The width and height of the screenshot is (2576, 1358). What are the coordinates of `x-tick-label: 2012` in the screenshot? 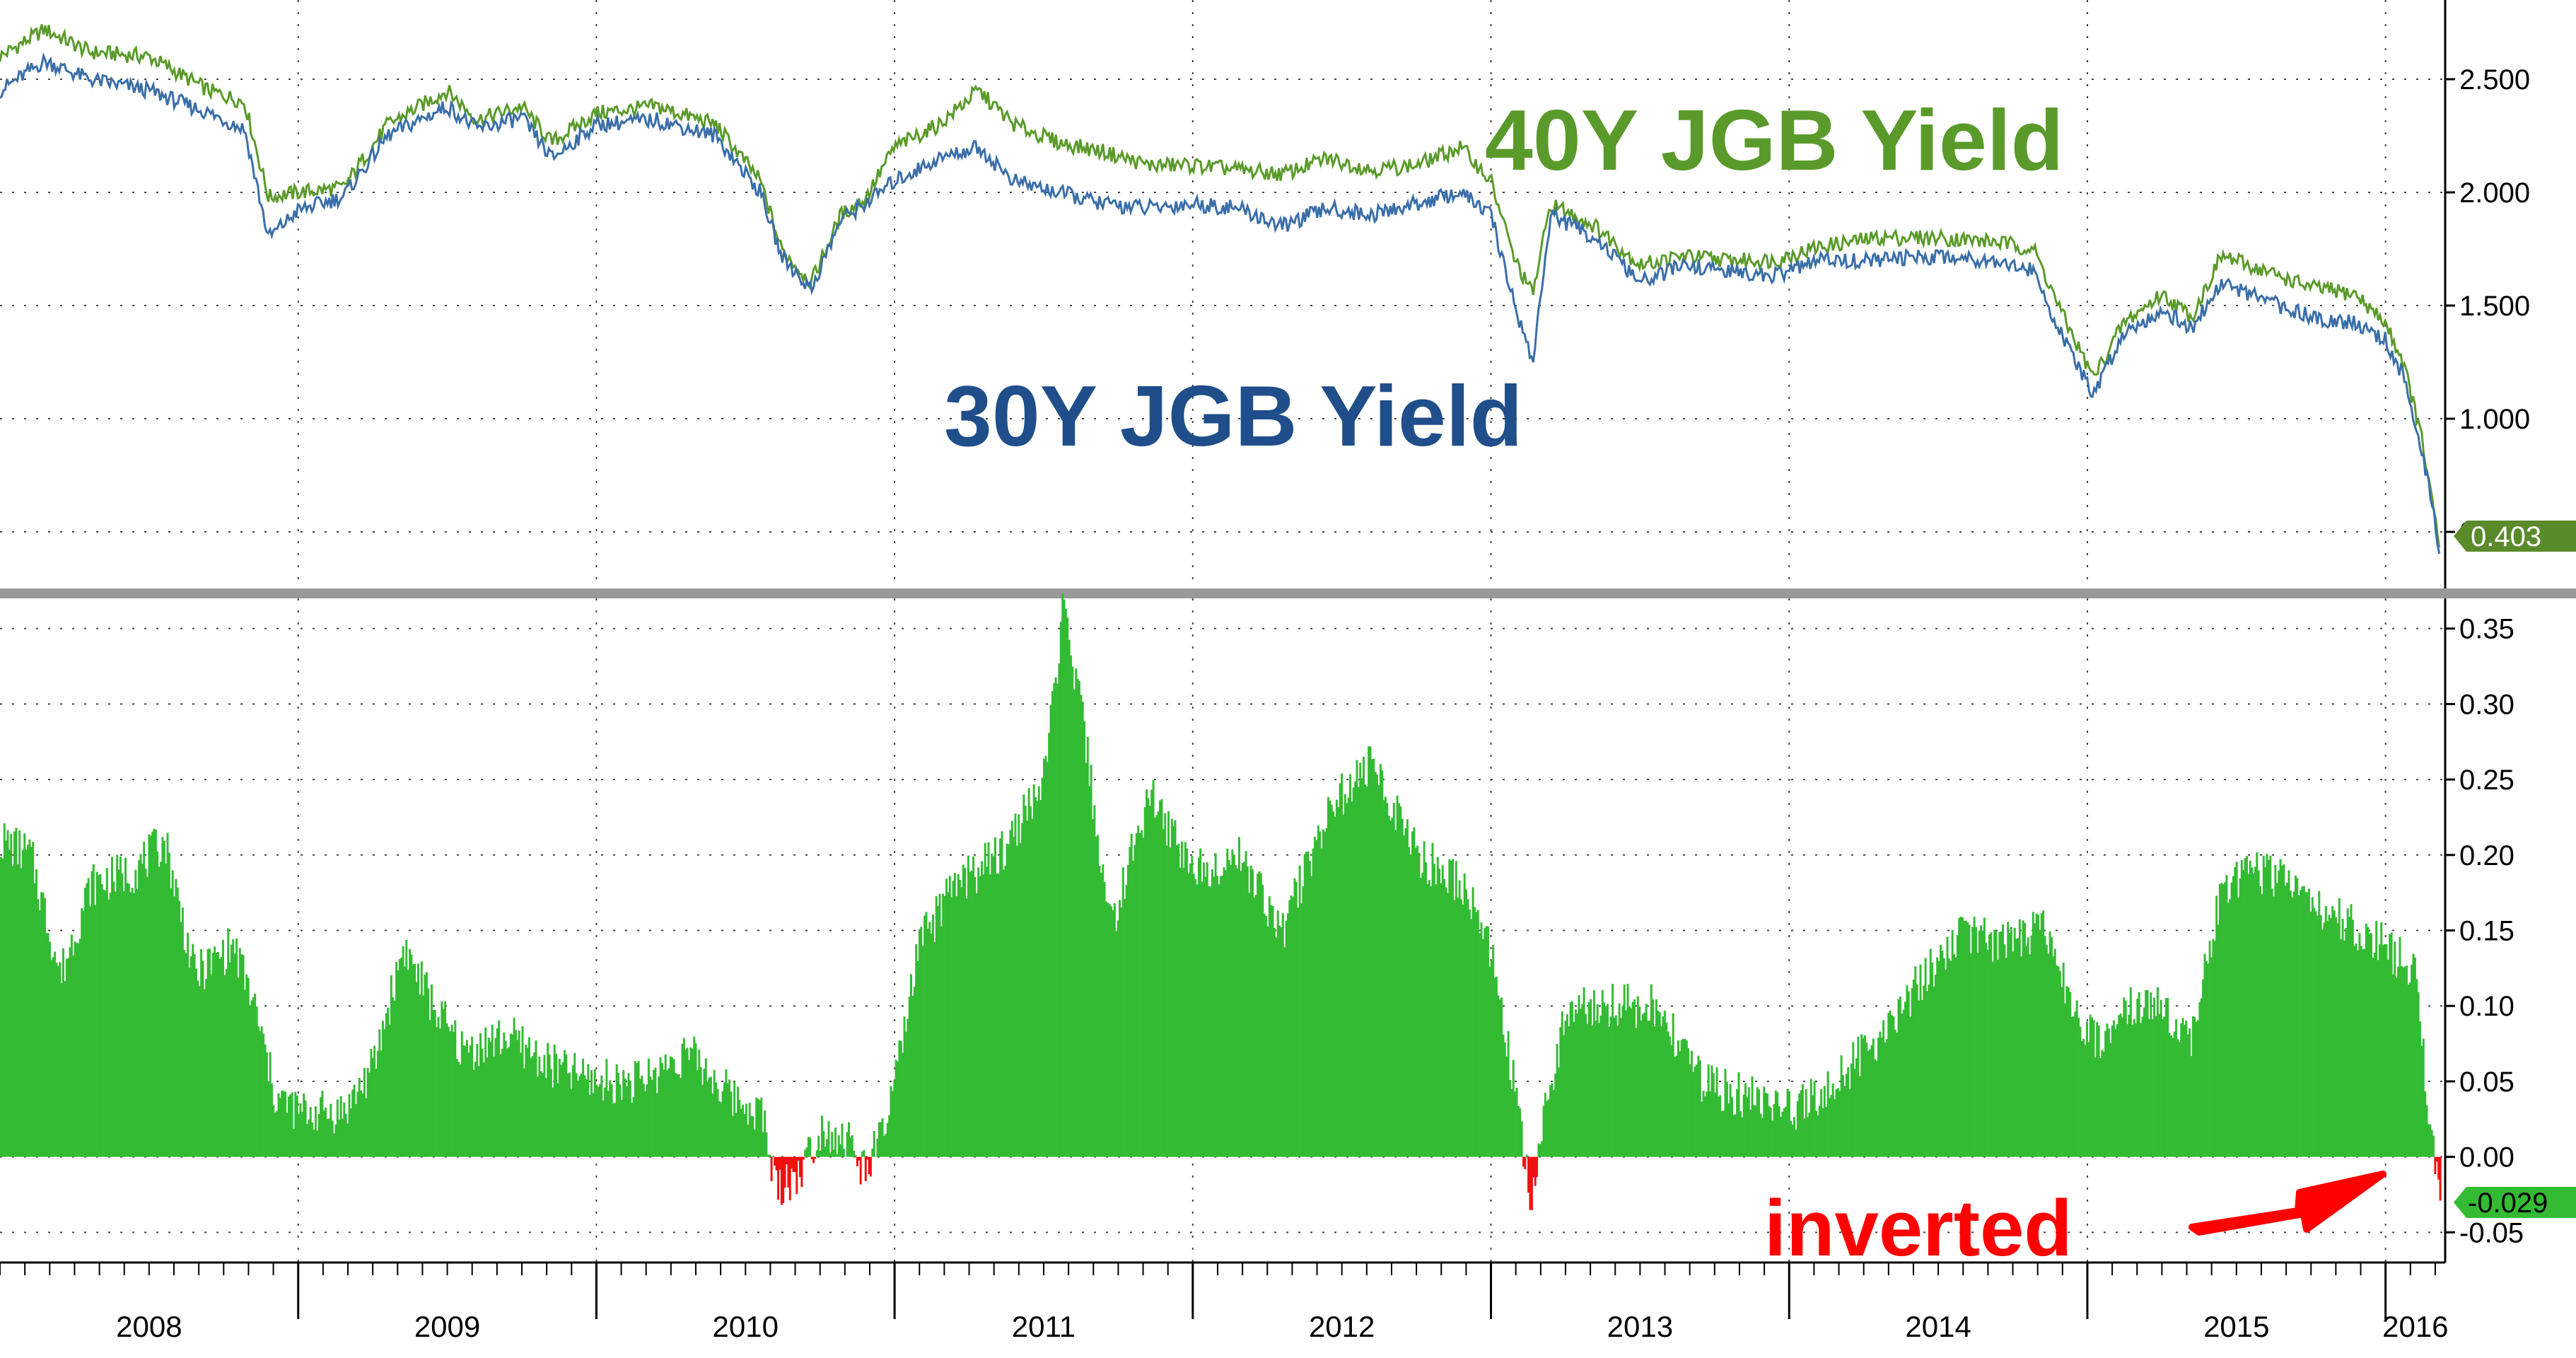 It's located at (1342, 1326).